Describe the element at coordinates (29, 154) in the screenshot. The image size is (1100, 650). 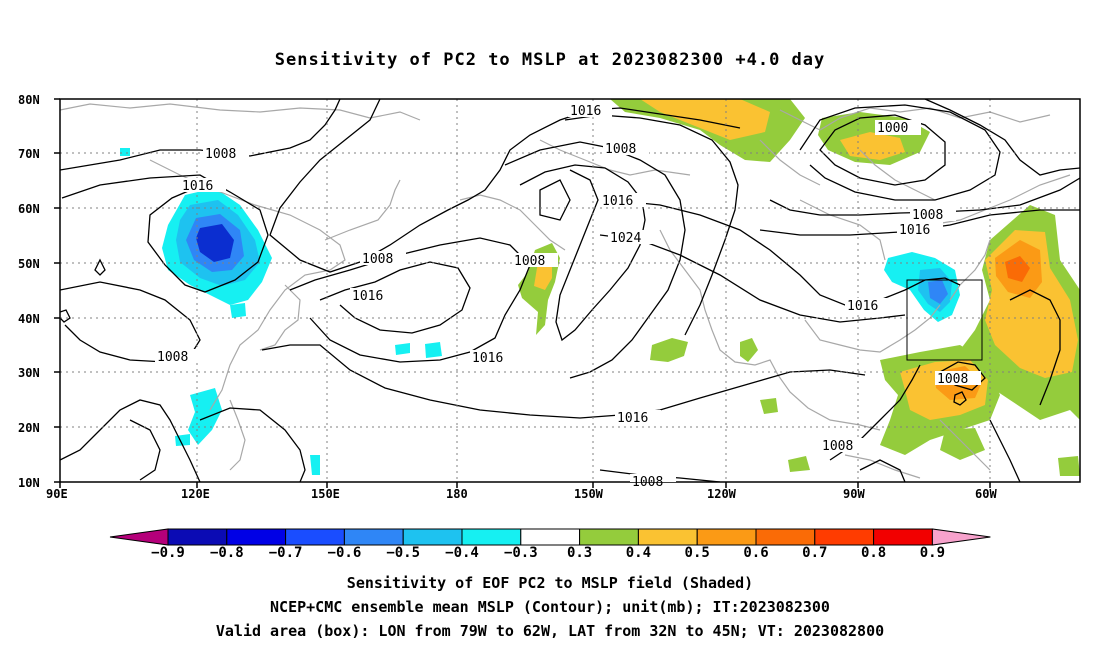
I see `lat-tick-label: 70N` at that location.